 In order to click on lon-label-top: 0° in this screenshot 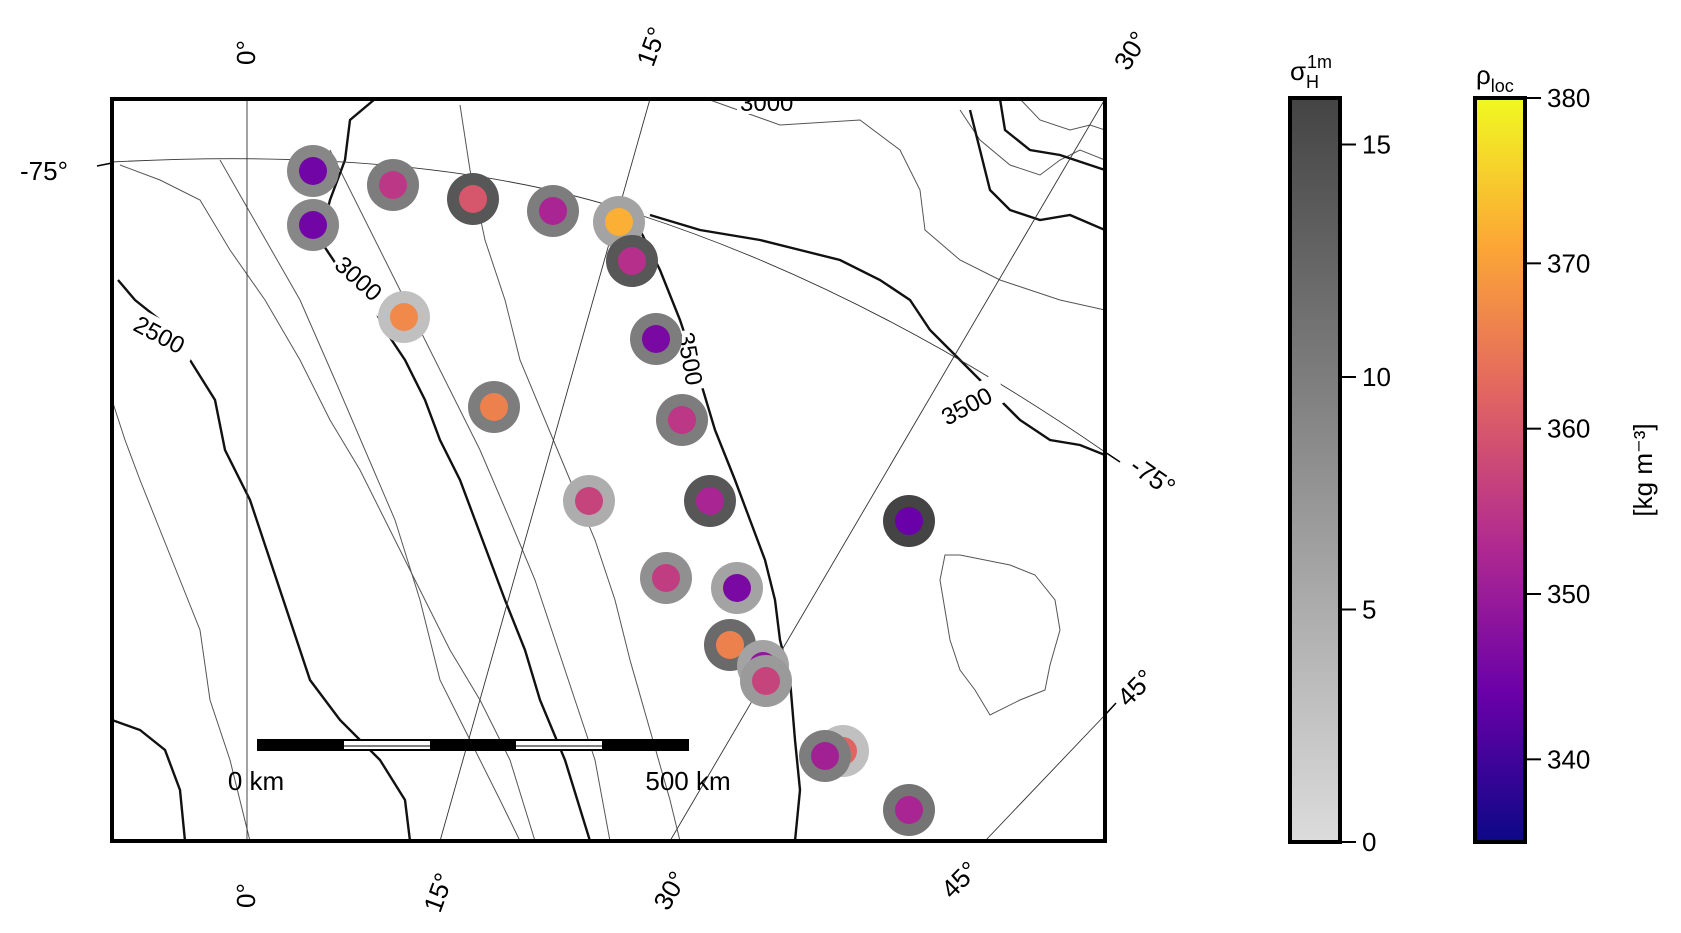, I will do `click(246, 52)`.